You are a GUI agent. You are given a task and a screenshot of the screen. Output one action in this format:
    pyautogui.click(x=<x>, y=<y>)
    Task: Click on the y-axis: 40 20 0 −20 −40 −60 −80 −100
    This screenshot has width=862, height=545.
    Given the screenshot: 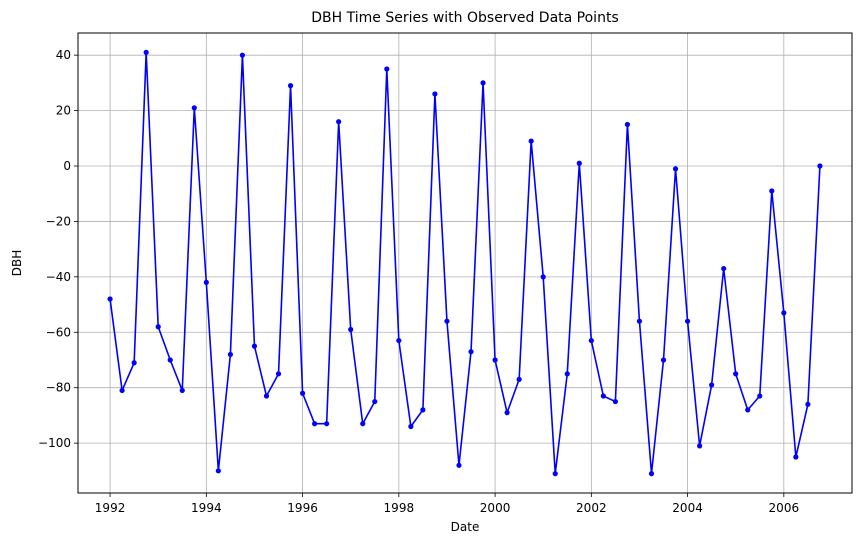 What is the action you would take?
    pyautogui.click(x=58, y=249)
    